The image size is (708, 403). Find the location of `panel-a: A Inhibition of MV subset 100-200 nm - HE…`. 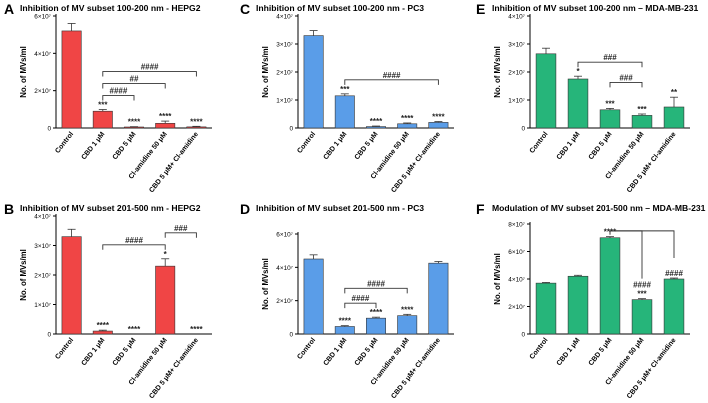

panel-a: A Inhibition of MV subset 100-200 nm - HE… is located at coordinates (108, 97).